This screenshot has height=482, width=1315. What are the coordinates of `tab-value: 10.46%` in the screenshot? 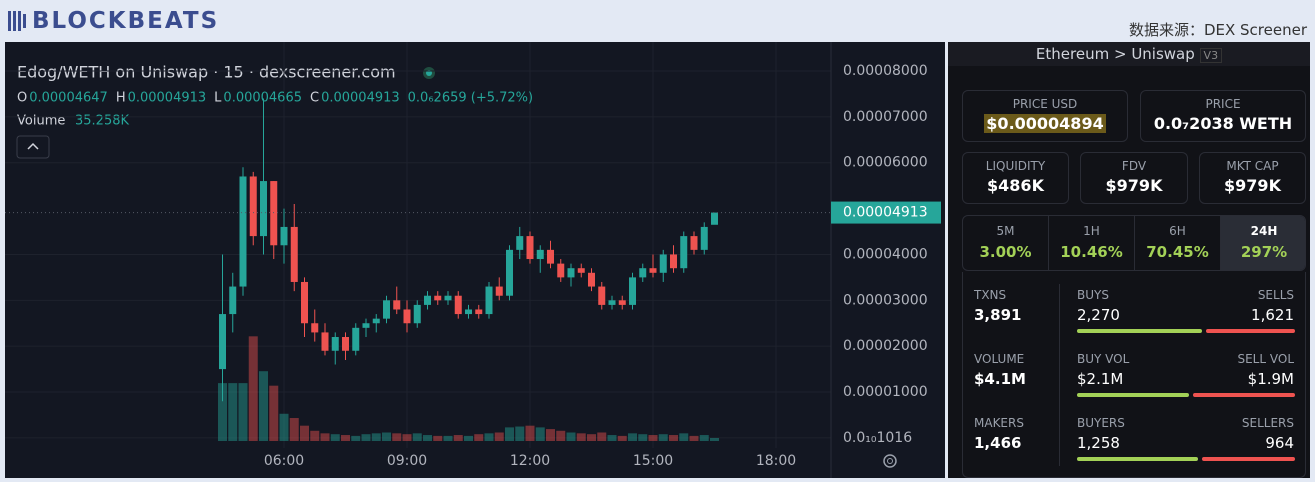 It's located at (1091, 252).